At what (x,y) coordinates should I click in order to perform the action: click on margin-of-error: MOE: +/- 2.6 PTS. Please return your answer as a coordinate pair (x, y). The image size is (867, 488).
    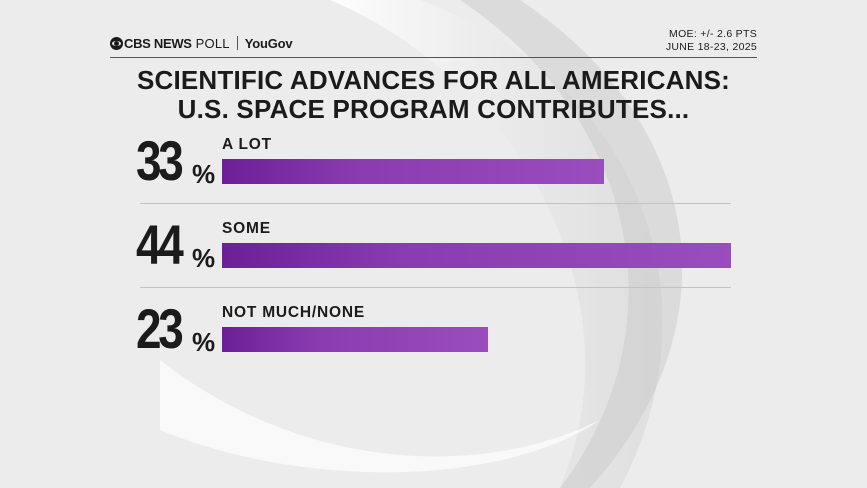
    Looking at the image, I should click on (713, 34).